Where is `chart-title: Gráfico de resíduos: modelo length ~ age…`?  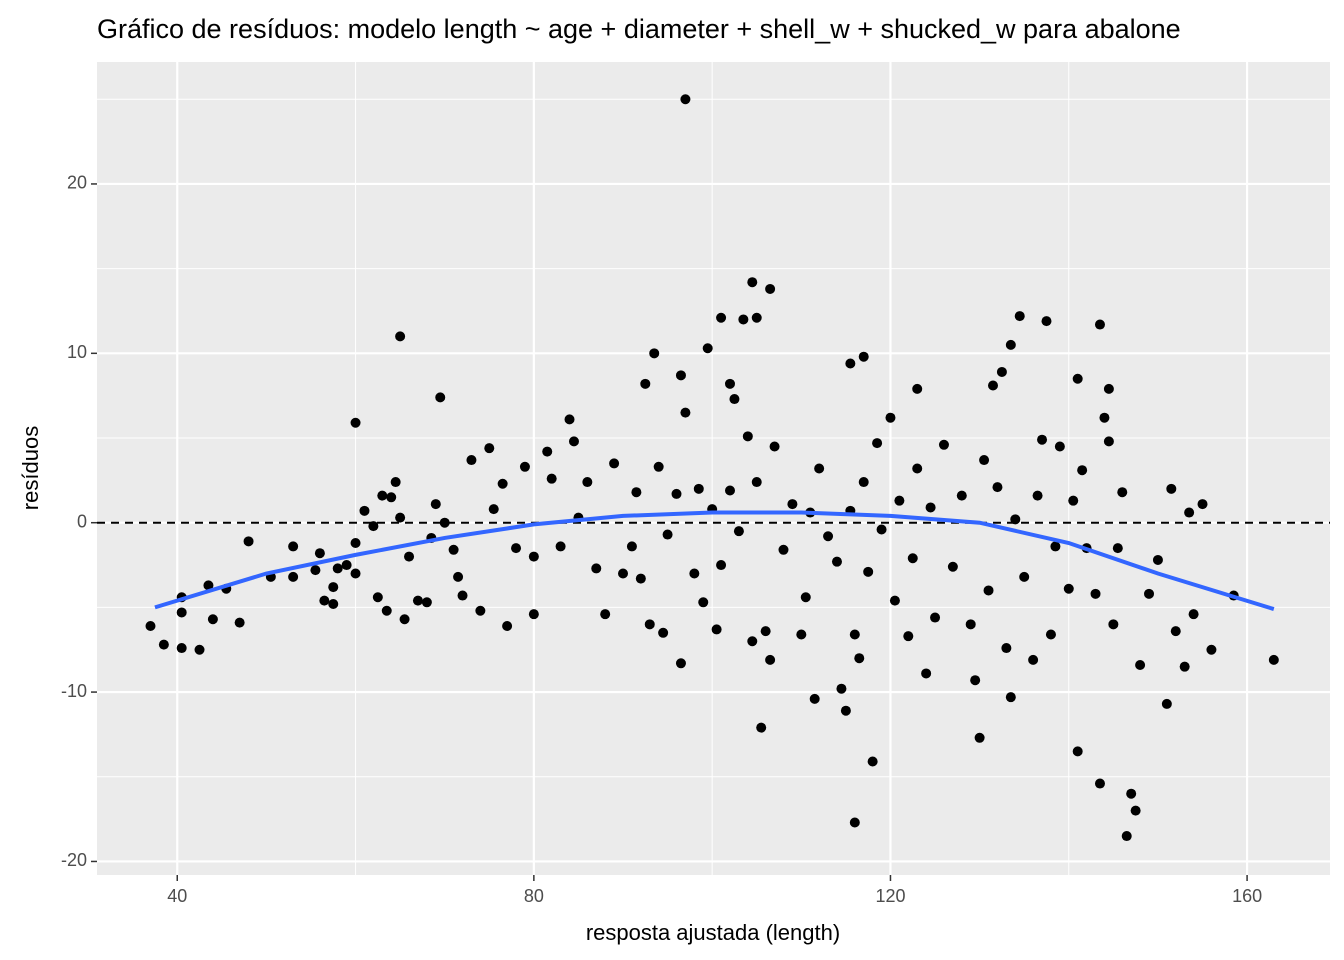
chart-title: Gráfico de resíduos: modelo length ~ age… is located at coordinates (639, 29).